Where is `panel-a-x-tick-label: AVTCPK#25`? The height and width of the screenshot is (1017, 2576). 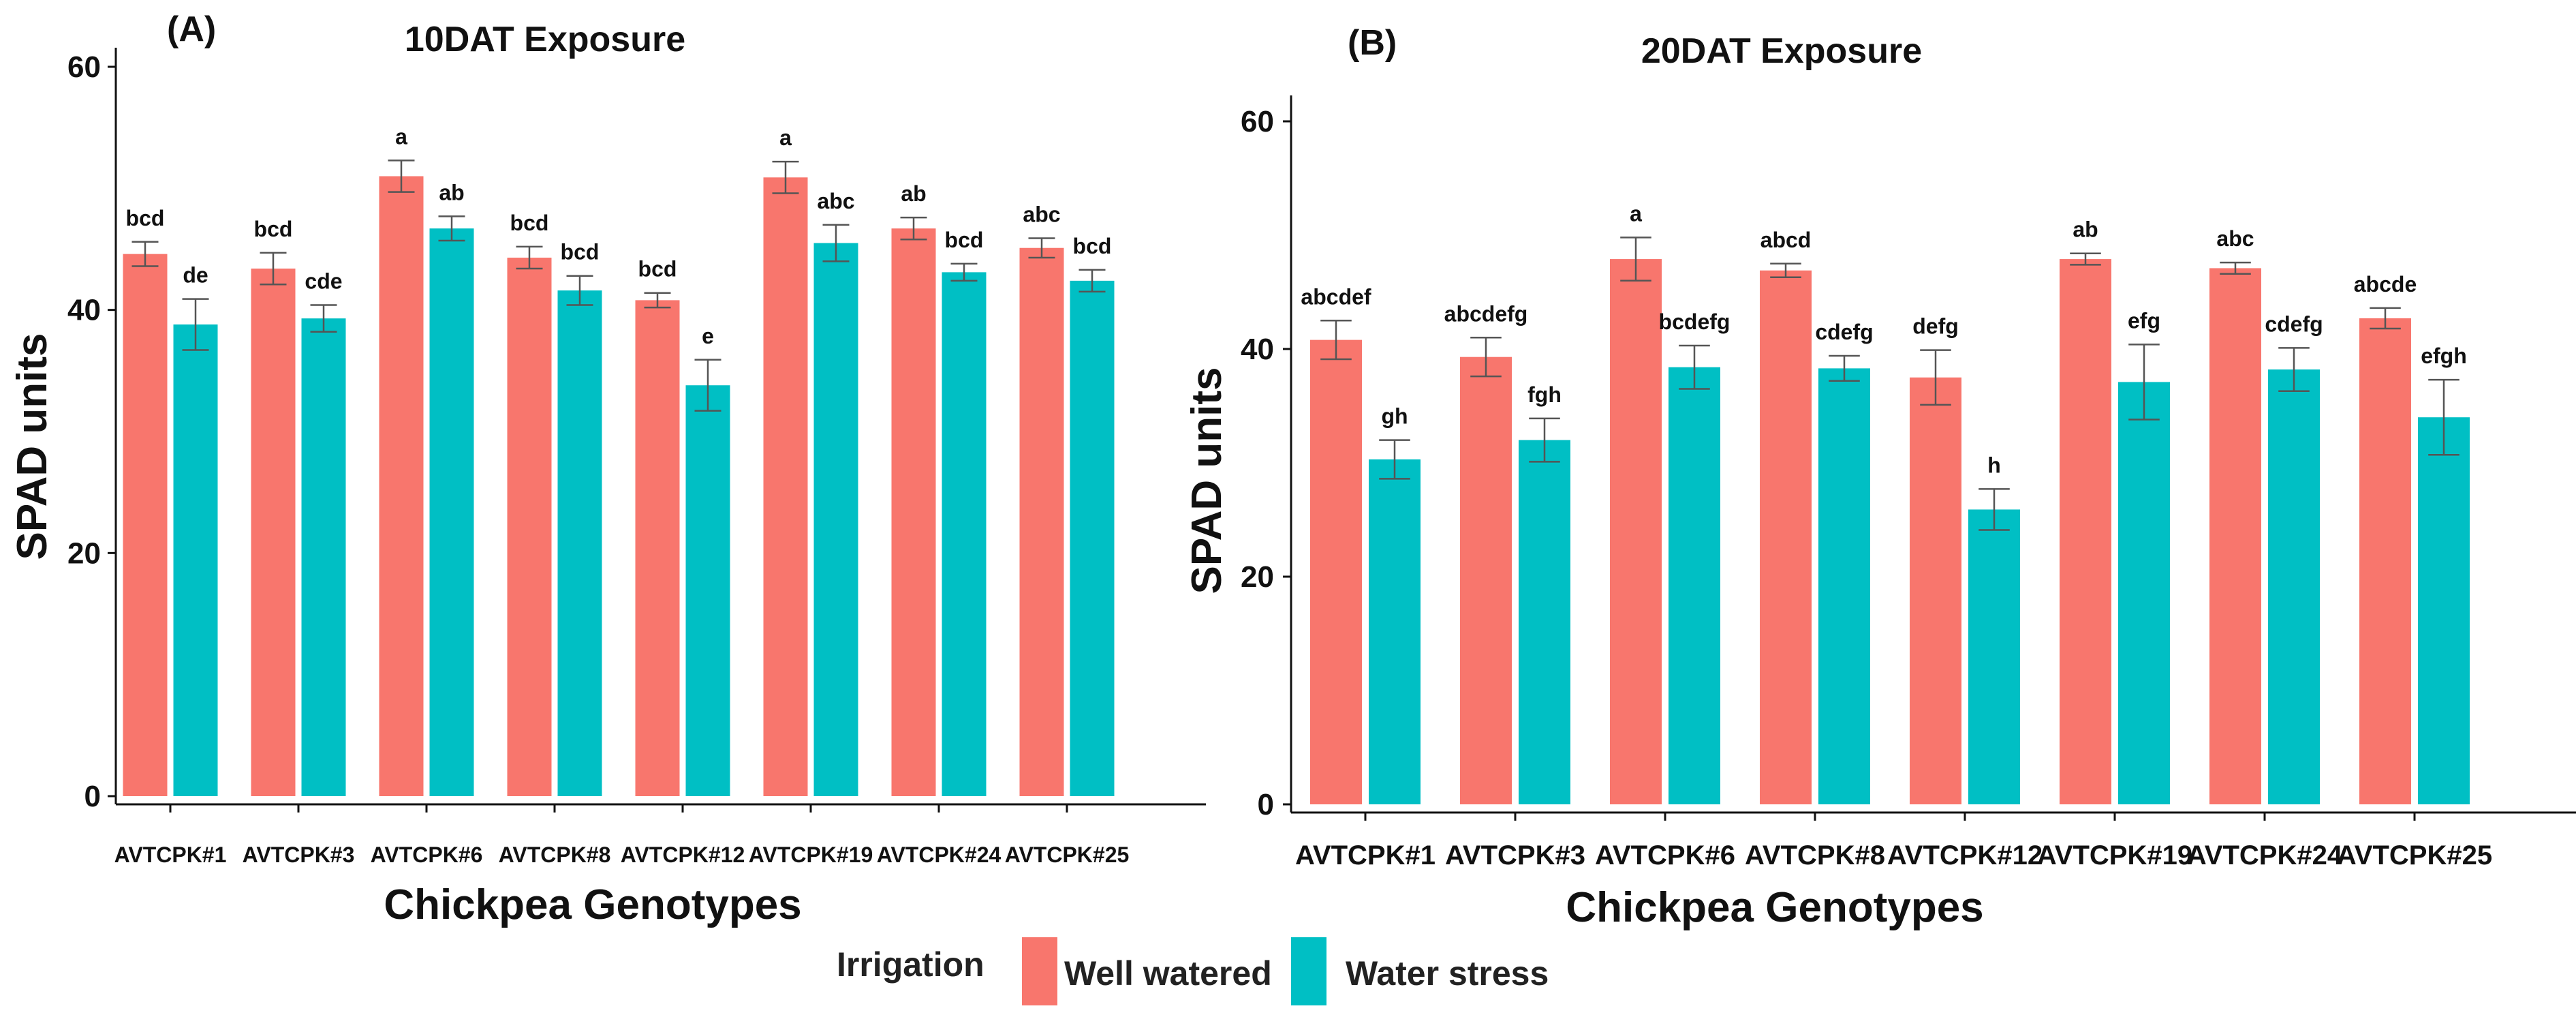
panel-a-x-tick-label: AVTCPK#25 is located at coordinates (1067, 855).